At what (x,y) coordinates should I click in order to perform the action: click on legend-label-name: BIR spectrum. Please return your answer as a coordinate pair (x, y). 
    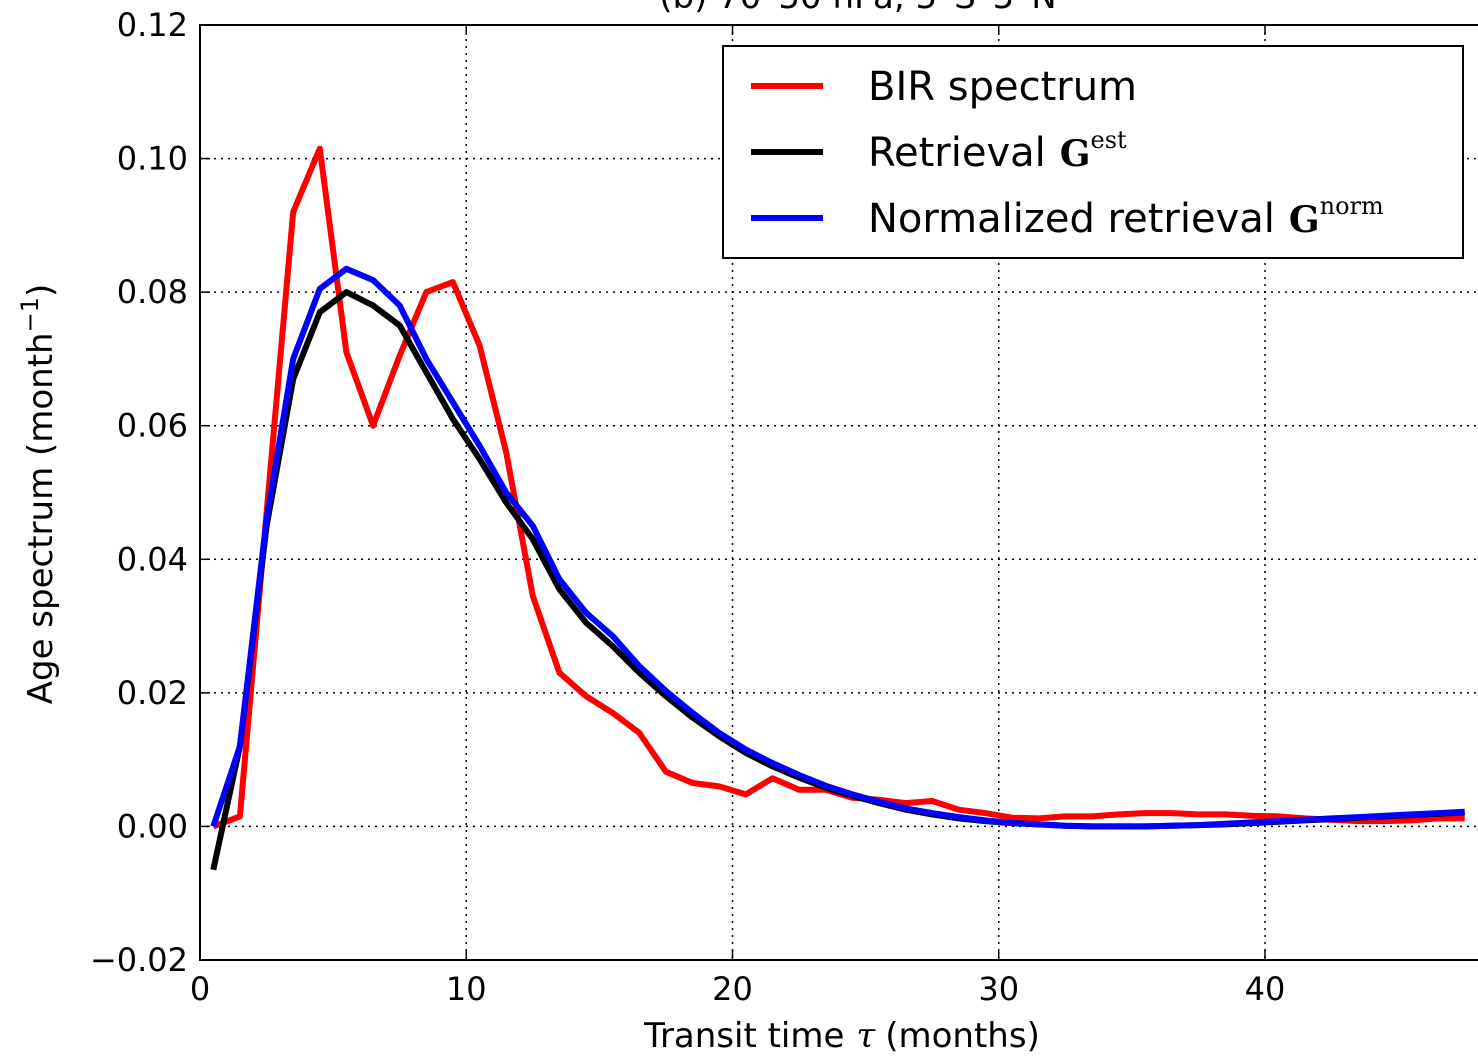
    Looking at the image, I should click on (1002, 87).